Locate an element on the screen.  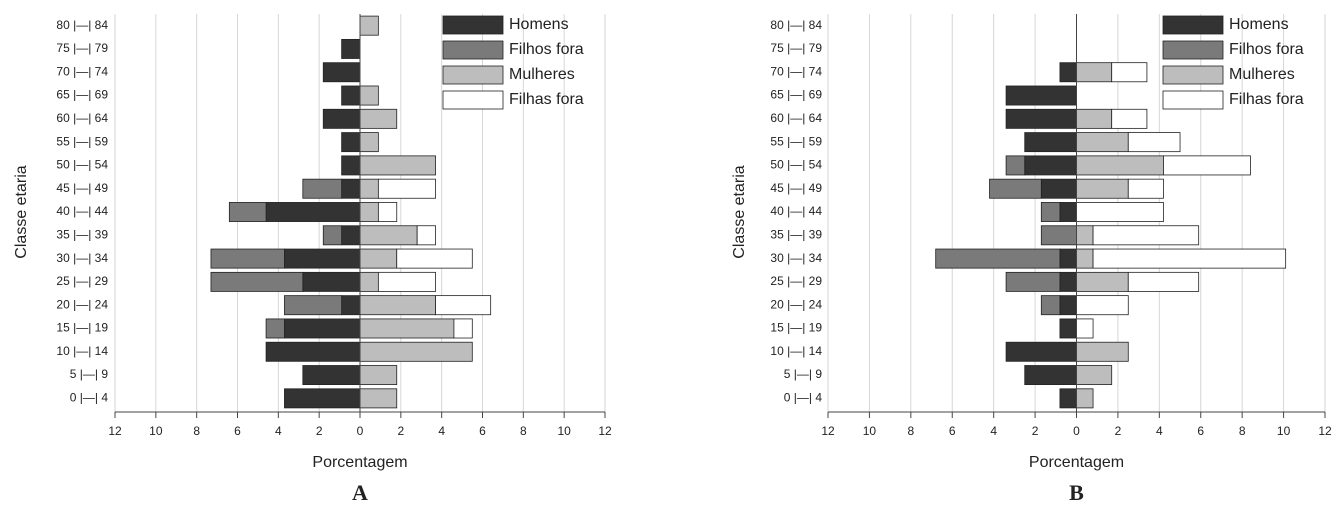
panel-label: B is located at coordinates (1076, 492).